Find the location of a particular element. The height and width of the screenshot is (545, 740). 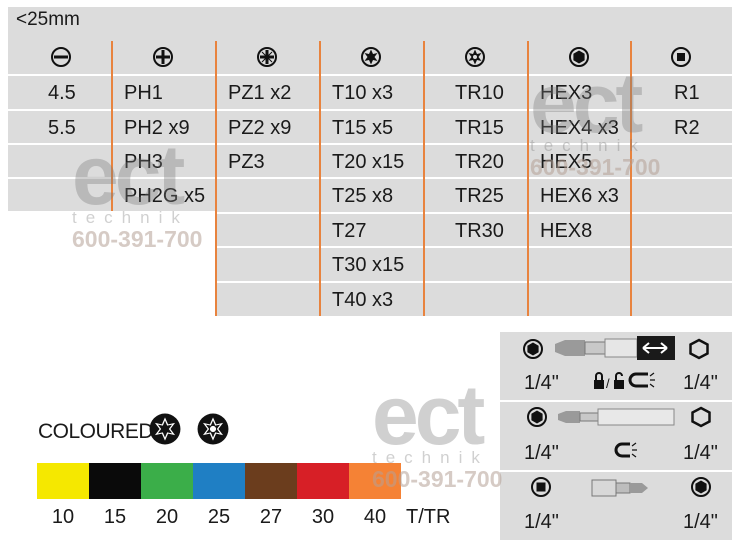

bit-size: PH3 is located at coordinates (143, 162).